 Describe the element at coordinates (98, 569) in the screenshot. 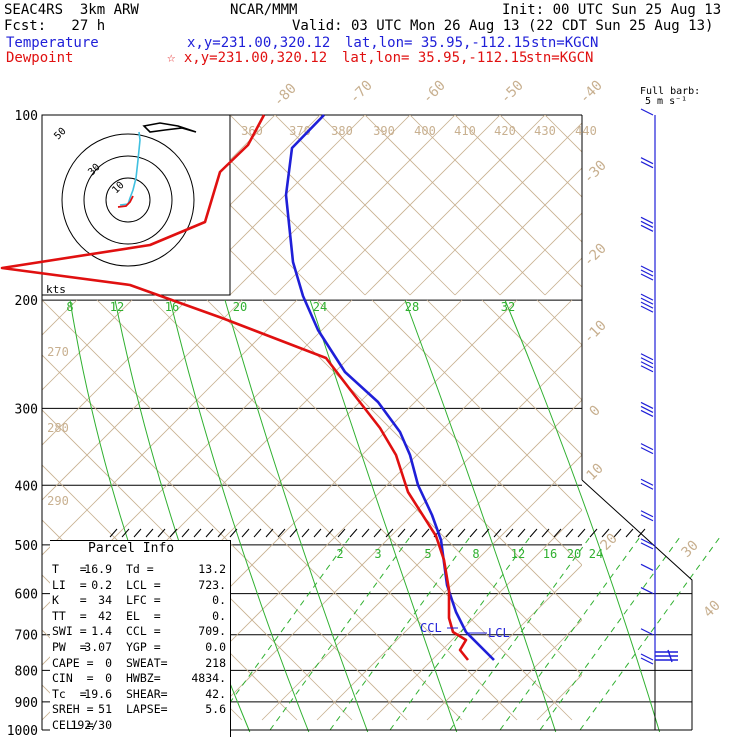

I see `parcel-v1: 16.9` at that location.